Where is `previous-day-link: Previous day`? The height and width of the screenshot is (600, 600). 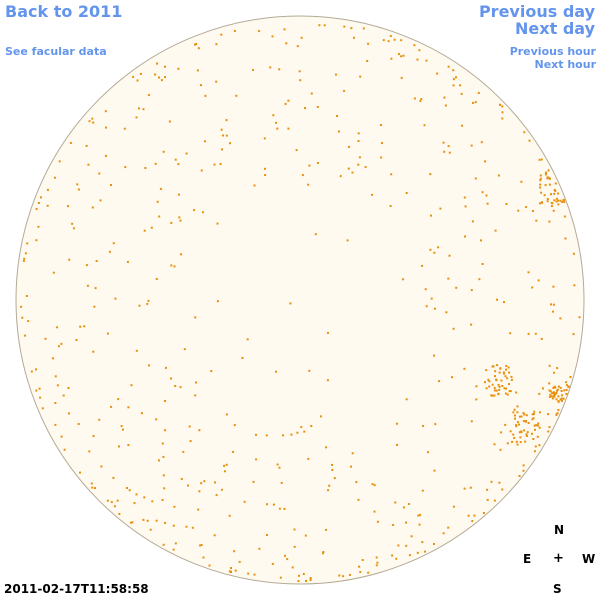 previous-day-link: Previous day is located at coordinates (536, 11).